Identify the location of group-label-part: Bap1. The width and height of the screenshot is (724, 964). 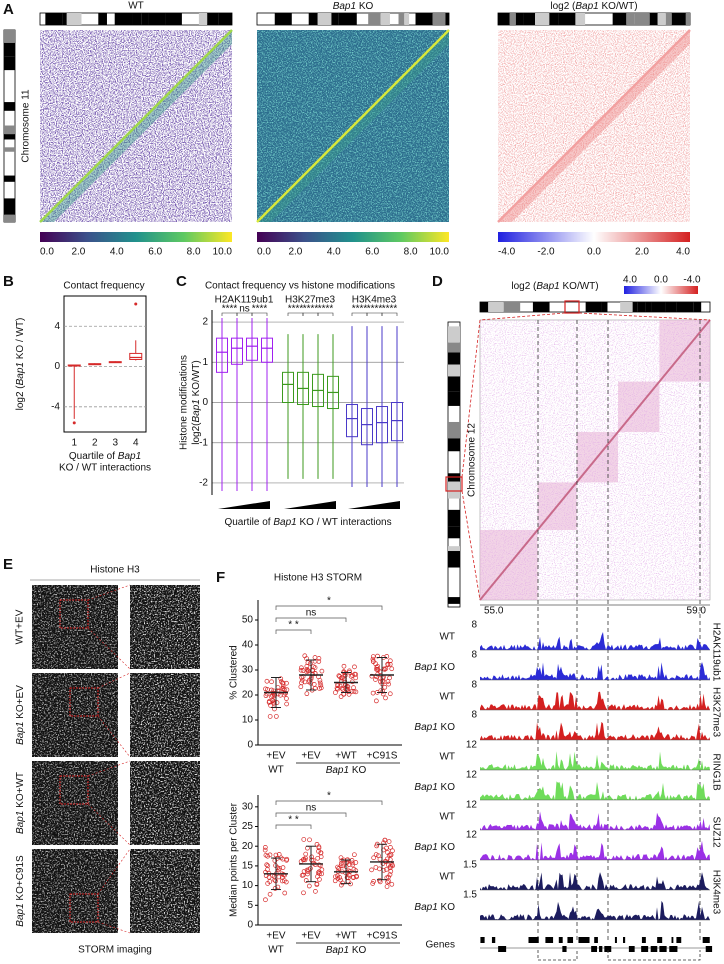
(337, 770).